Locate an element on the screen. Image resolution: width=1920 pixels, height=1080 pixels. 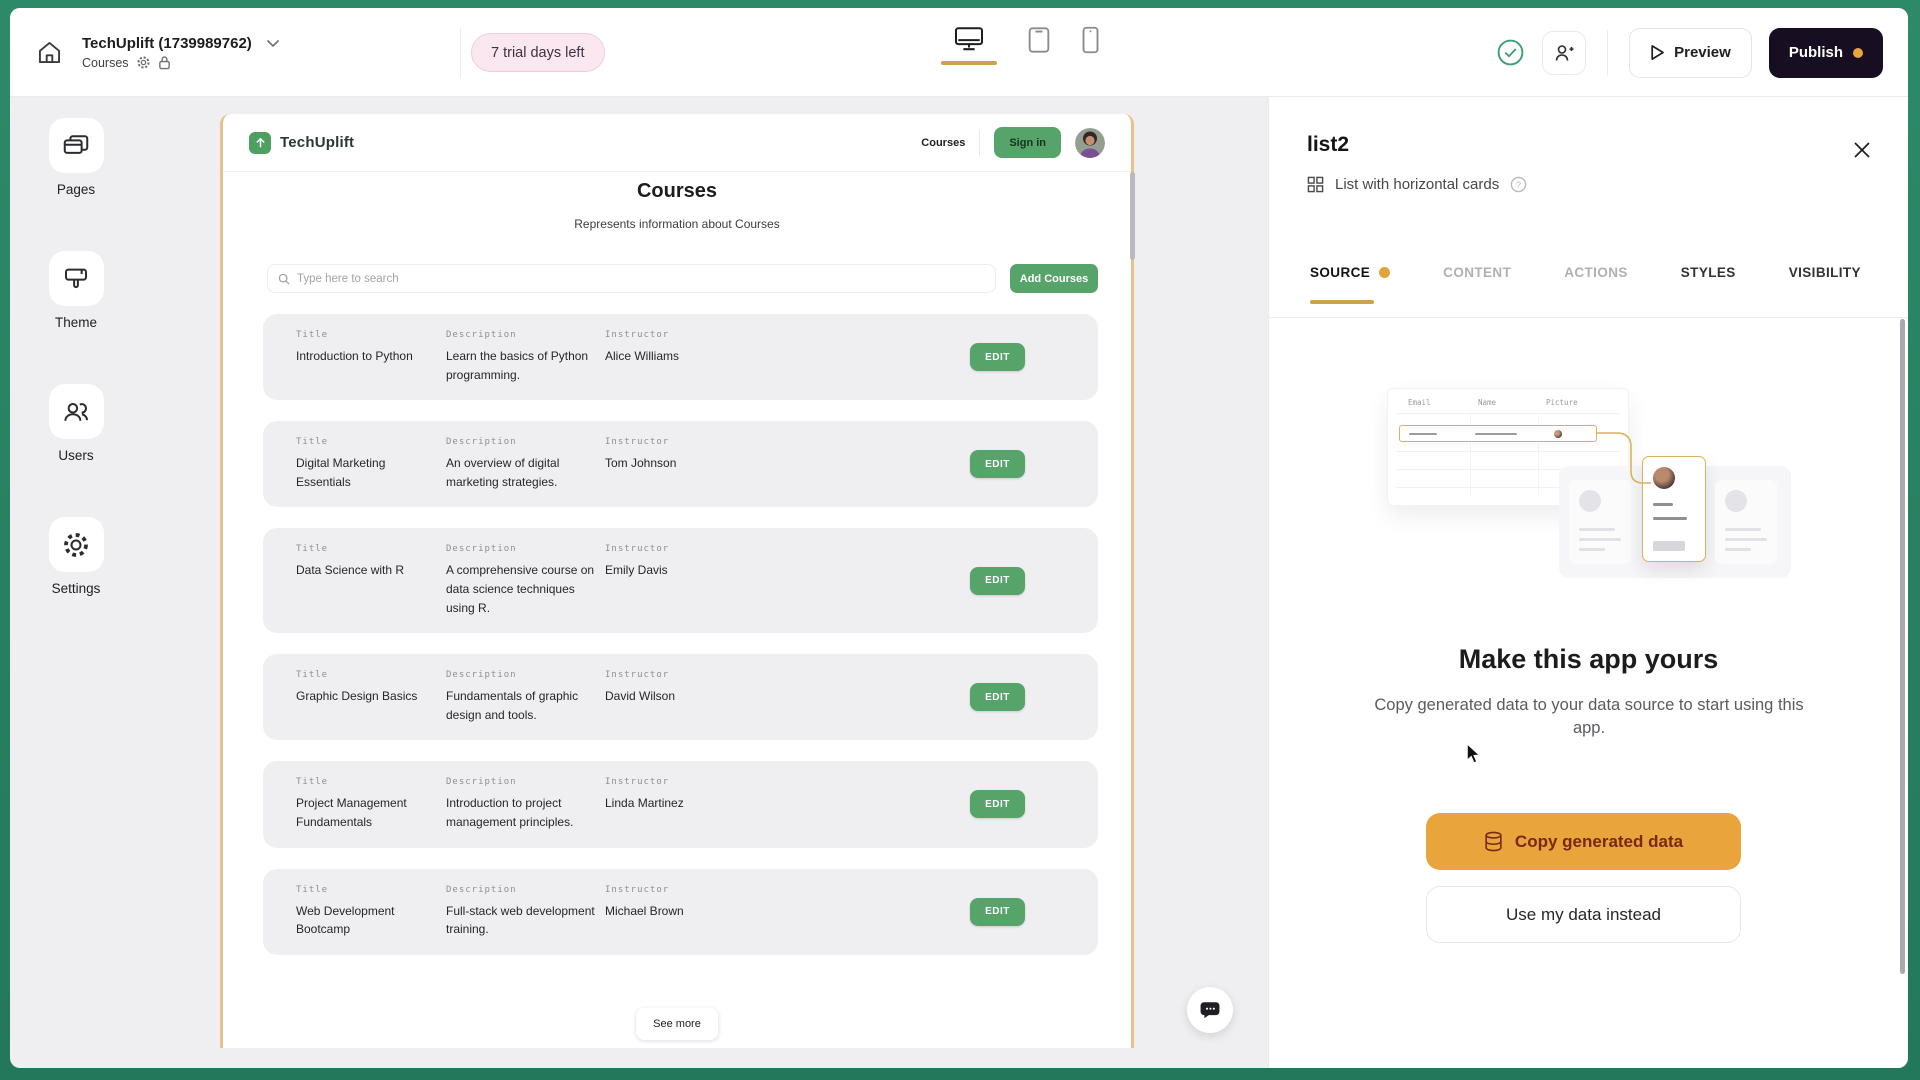
close-panel-button is located at coordinates (1862, 150).